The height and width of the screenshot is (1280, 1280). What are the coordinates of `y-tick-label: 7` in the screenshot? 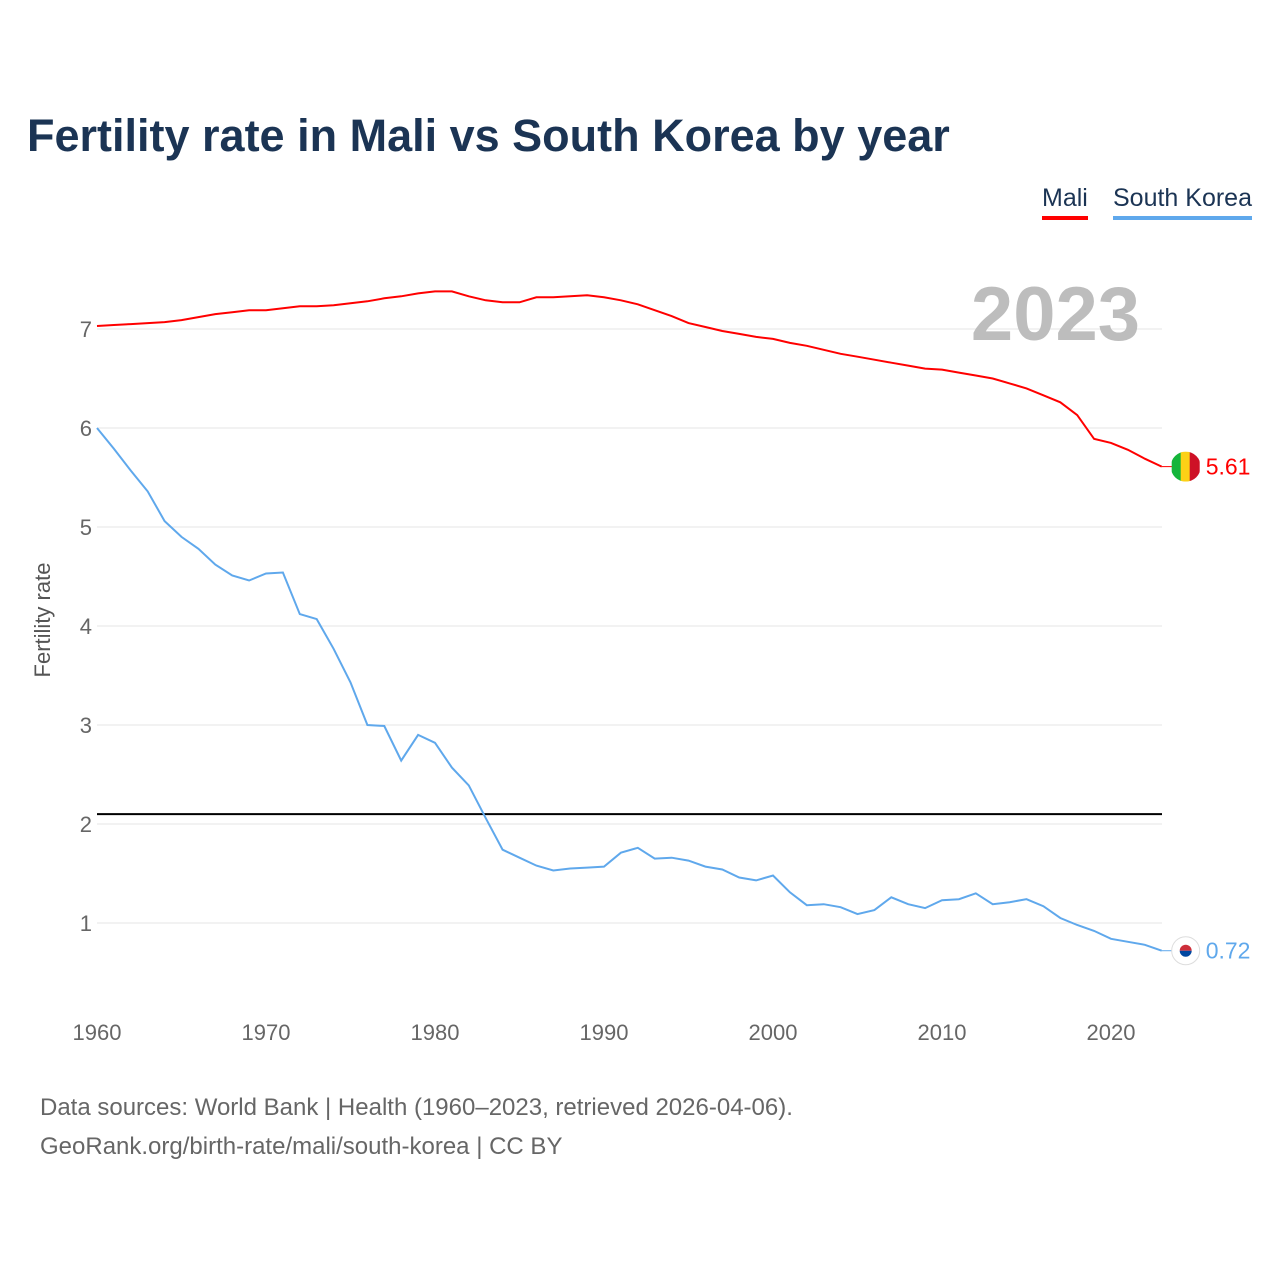 It's located at (86, 329).